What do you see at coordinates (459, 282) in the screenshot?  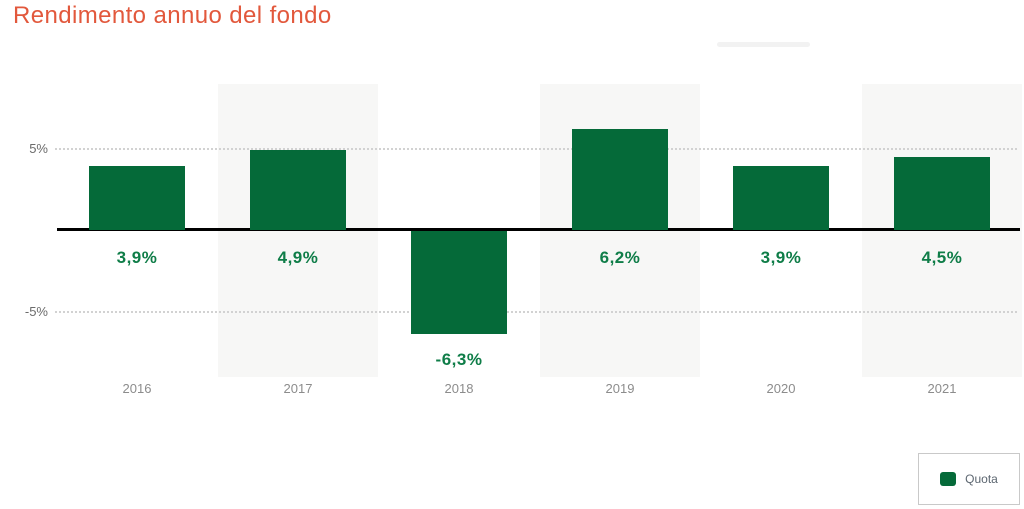 I see `bar-2018` at bounding box center [459, 282].